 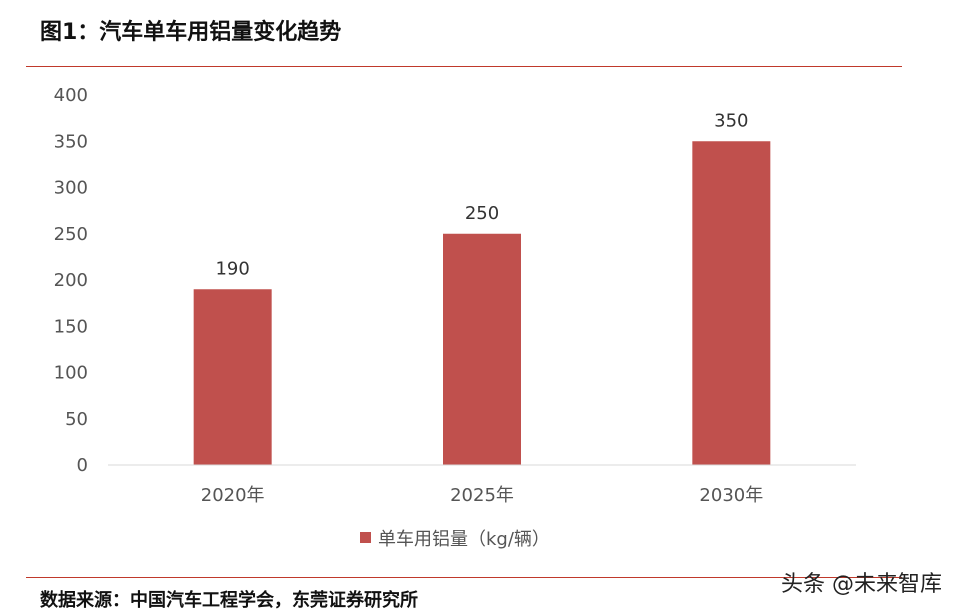 I want to click on legend-label: 单车用铝量（kg/辆）, so click(x=464, y=539).